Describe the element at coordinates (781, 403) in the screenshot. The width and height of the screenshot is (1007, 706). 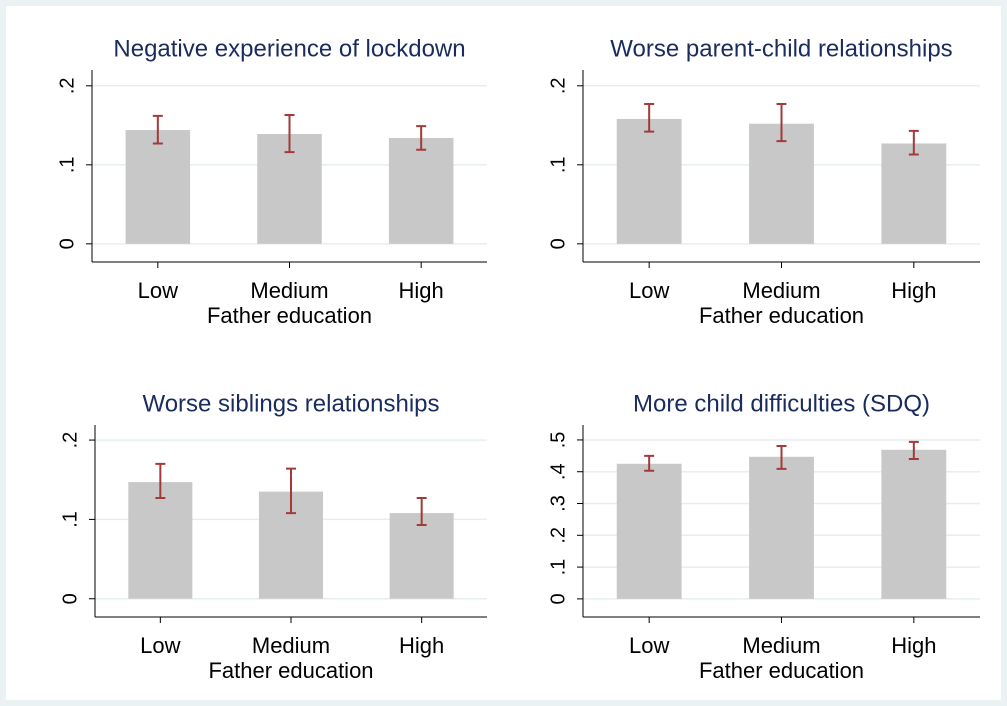
I see `chart-title: More child difficulties (SDQ)` at that location.